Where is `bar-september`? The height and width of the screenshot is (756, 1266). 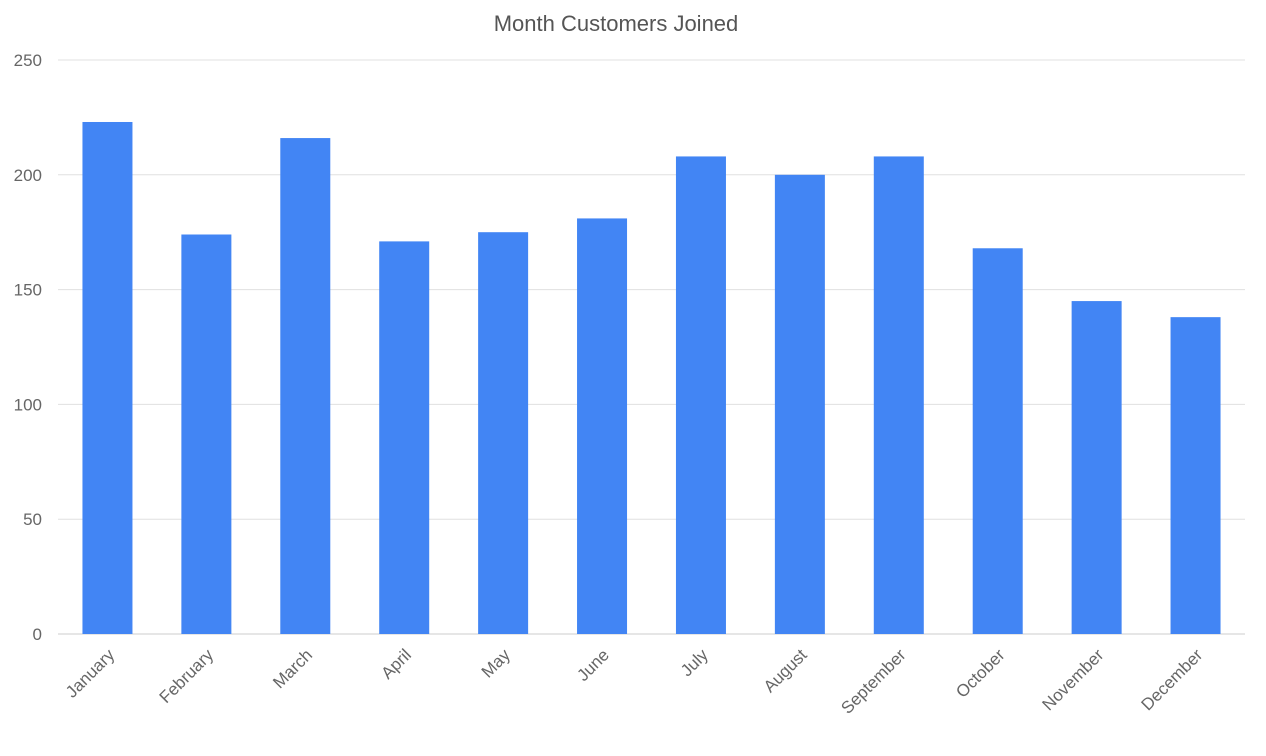 bar-september is located at coordinates (898, 395).